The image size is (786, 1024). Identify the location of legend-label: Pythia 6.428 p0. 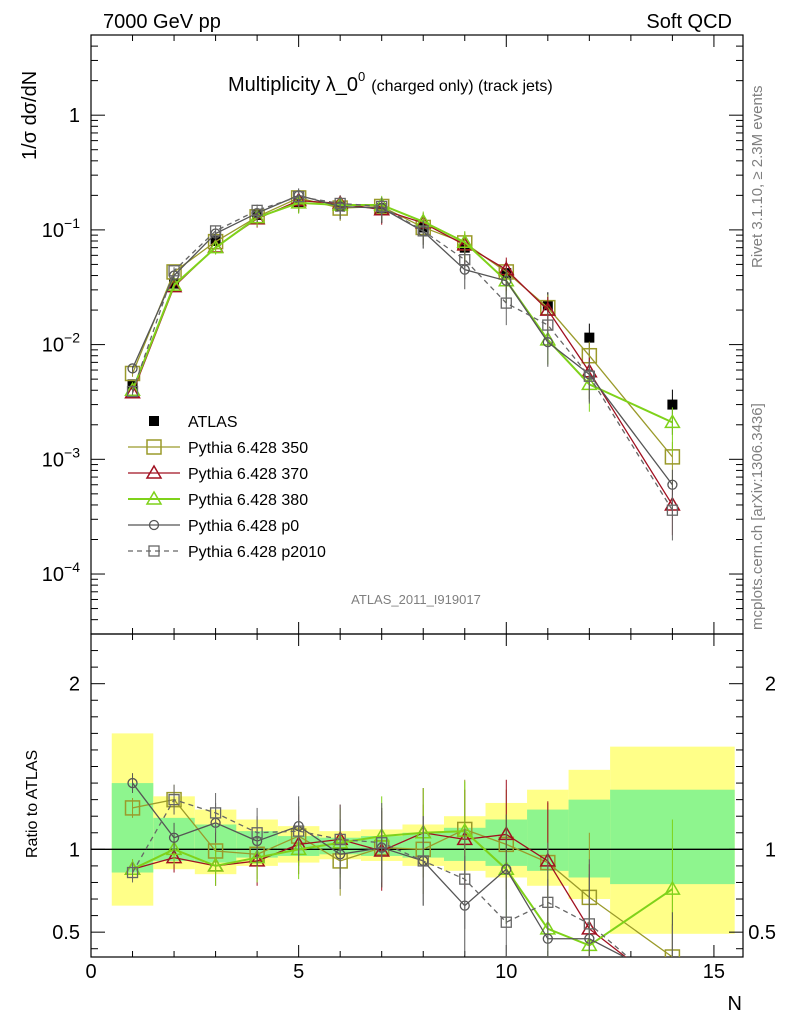
(243, 526).